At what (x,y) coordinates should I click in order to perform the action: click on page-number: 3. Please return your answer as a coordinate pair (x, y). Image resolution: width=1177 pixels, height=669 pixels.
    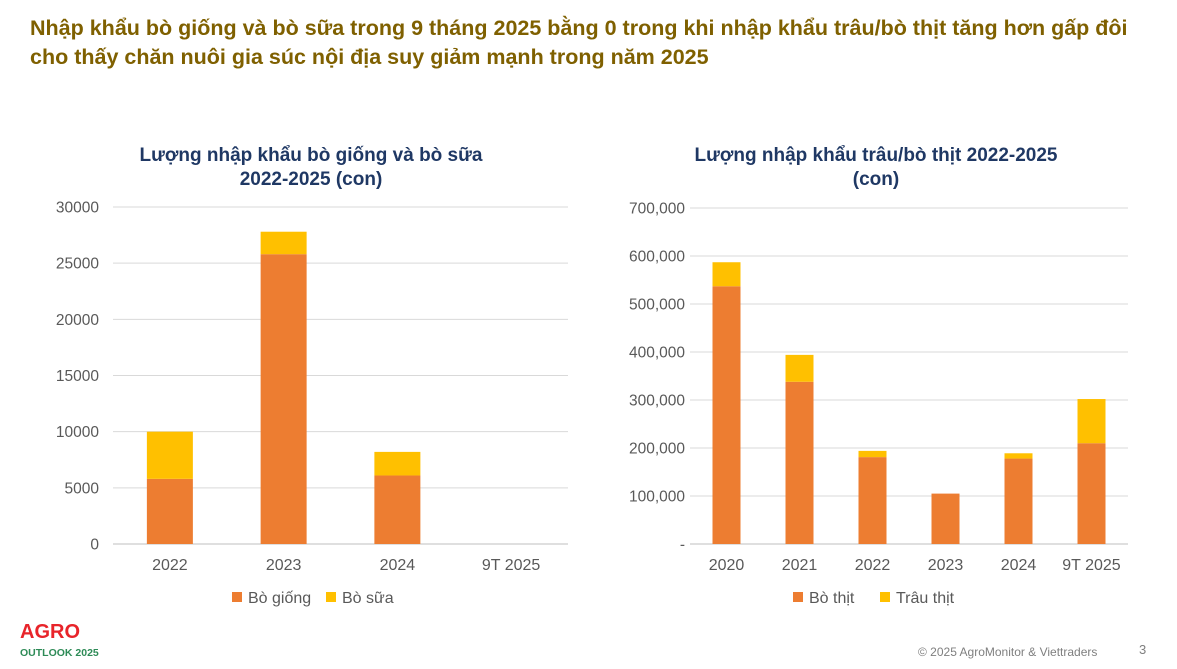
    Looking at the image, I should click on (1143, 649).